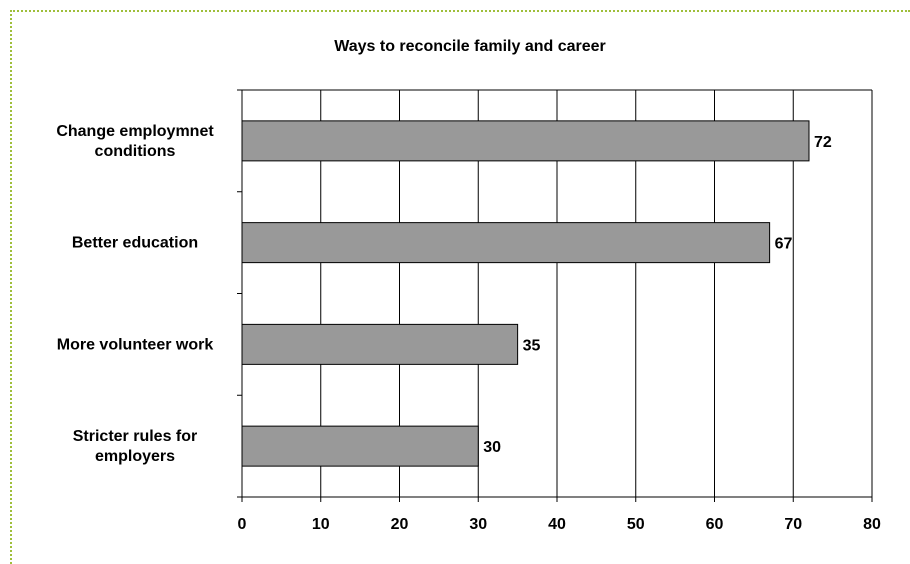 Image resolution: width=910 pixels, height=564 pixels. What do you see at coordinates (321, 524) in the screenshot?
I see `x-tick-label: 10` at bounding box center [321, 524].